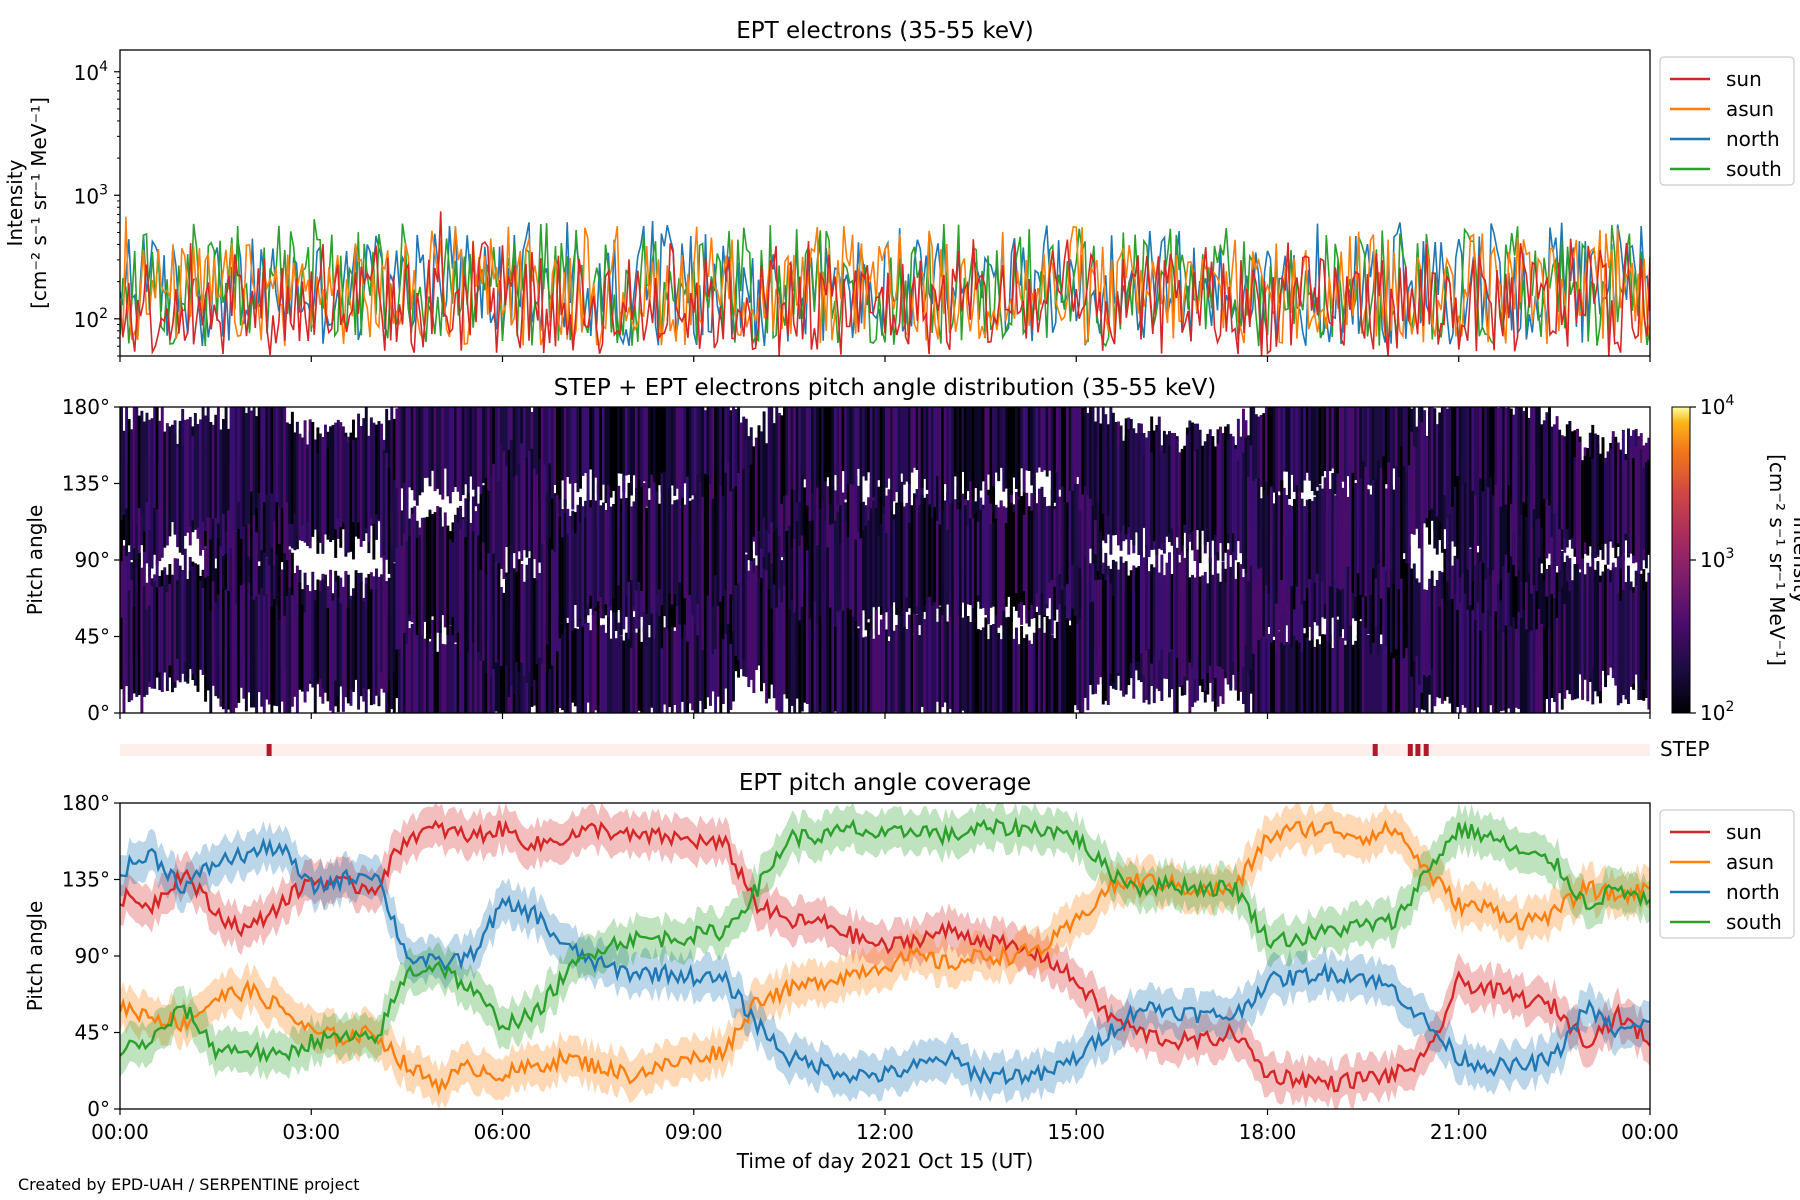  Describe the element at coordinates (1754, 922) in the screenshot. I see `legend-label-south: south` at that location.